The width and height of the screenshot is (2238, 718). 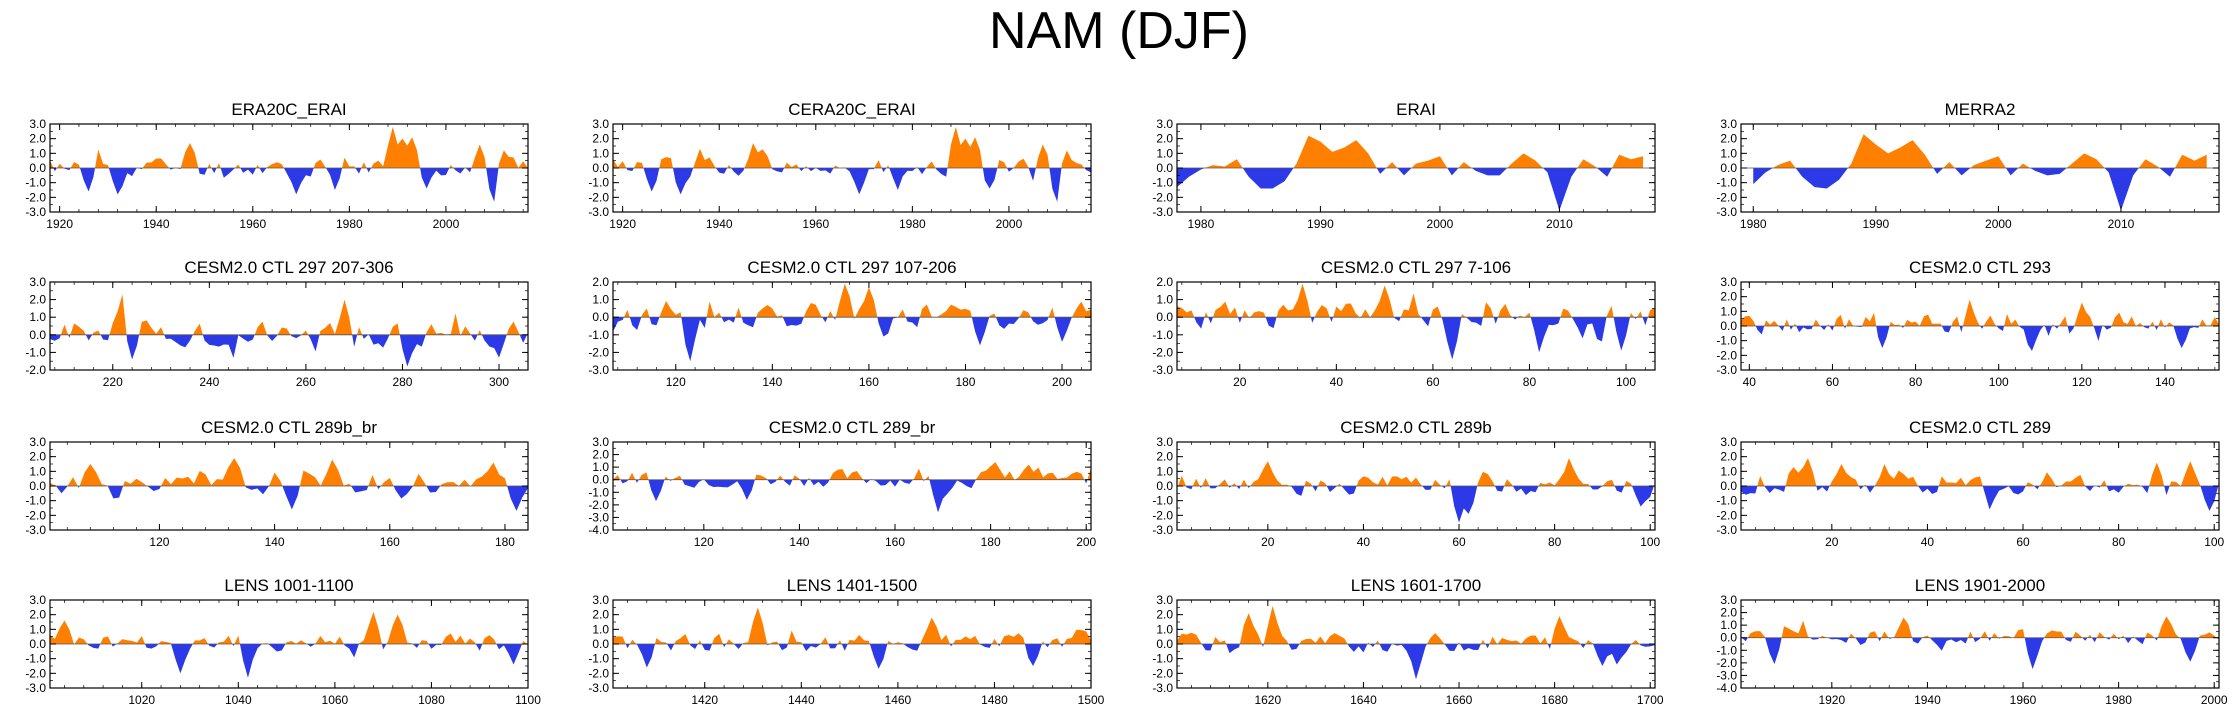 I want to click on panel-title: CESM2.0 CTL 297 107-206, so click(x=851, y=267).